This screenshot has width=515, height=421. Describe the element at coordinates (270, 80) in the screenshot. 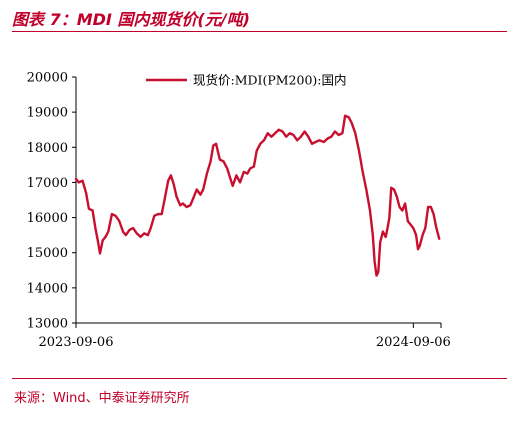

I see `legend-label: 现货价:MDI(PM200):国内` at that location.